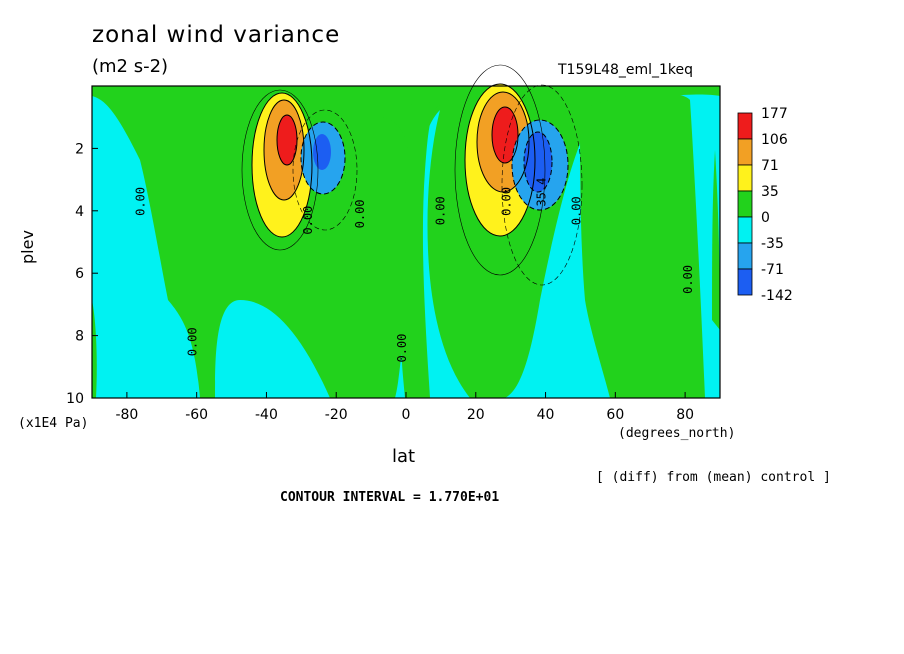  What do you see at coordinates (615, 415) in the screenshot?
I see `x-tick-label: 60` at bounding box center [615, 415].